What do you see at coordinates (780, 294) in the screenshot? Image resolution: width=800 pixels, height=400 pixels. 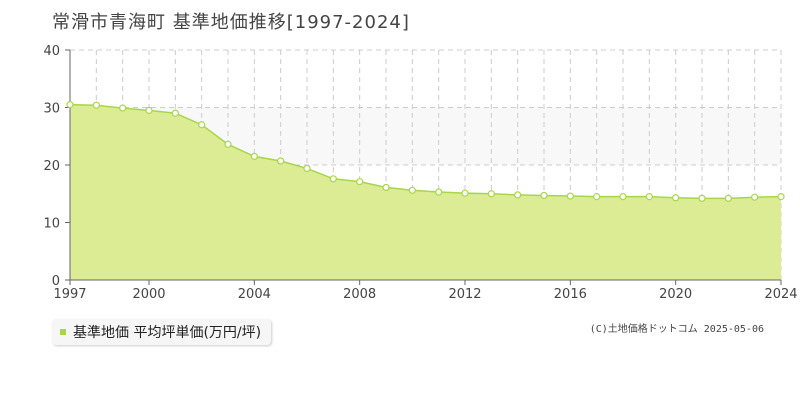 I see `x-tick-label: 2024` at bounding box center [780, 294].